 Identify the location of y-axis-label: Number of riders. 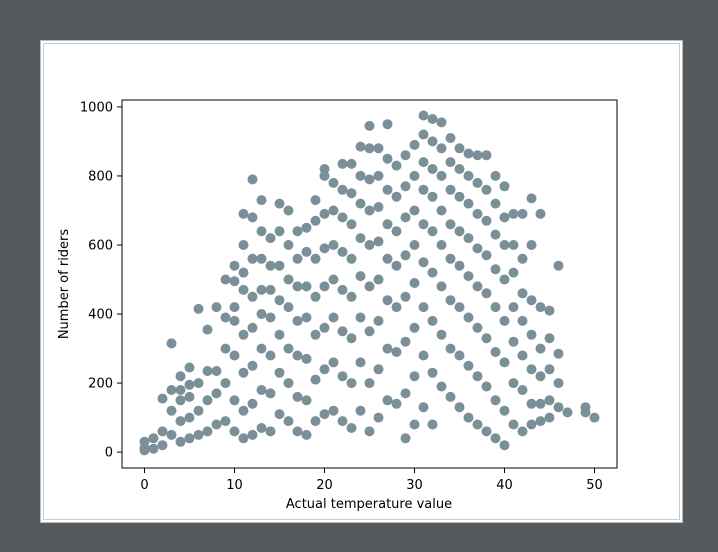
(64, 284).